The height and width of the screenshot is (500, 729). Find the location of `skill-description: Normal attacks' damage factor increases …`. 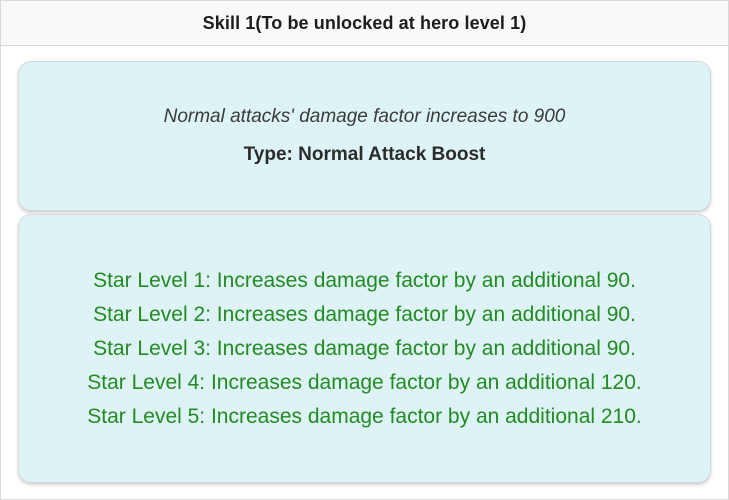

skill-description: Normal attacks' damage factor increases … is located at coordinates (364, 116).